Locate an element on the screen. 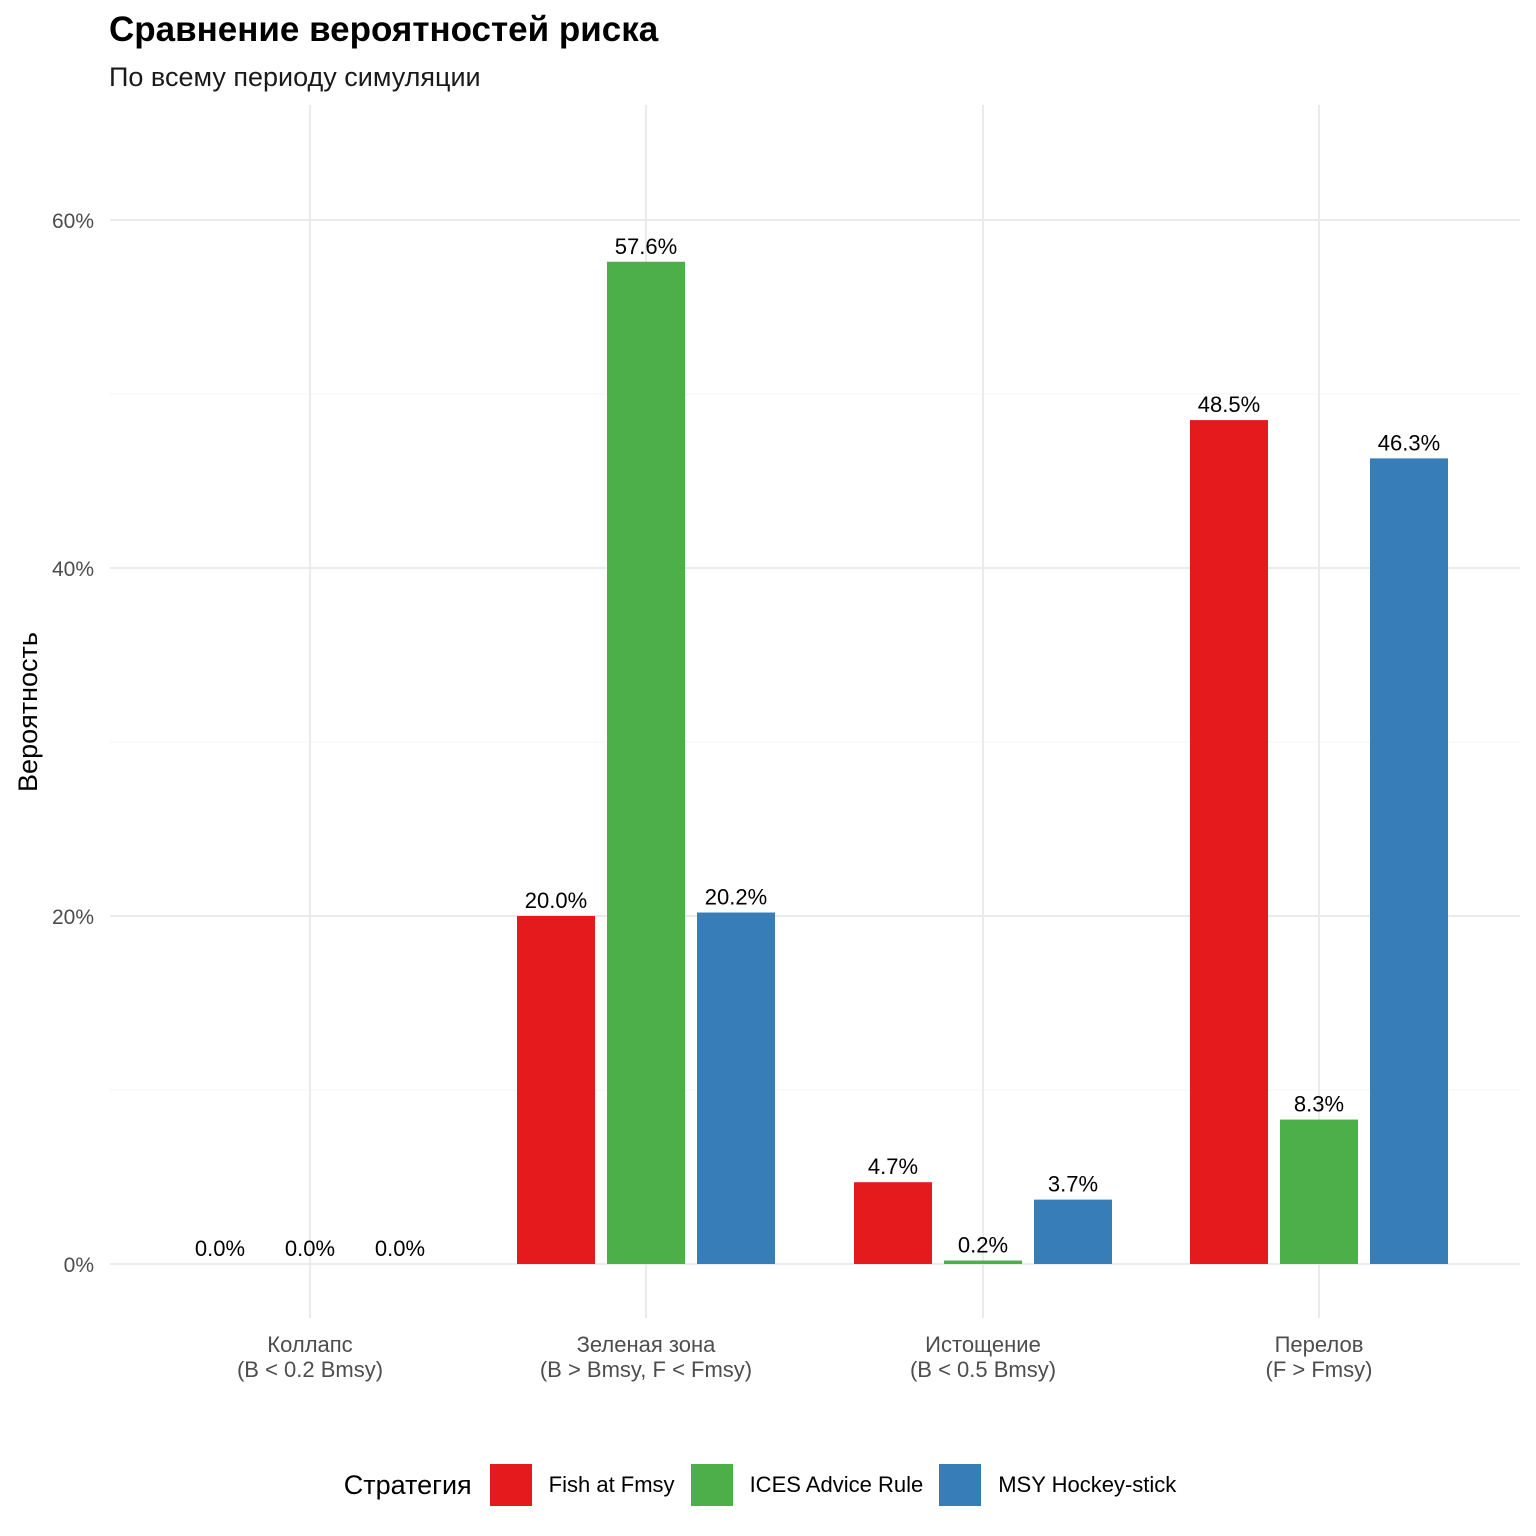 This screenshot has height=1536, width=1536. y-tick-label: 0% is located at coordinates (79, 1265).